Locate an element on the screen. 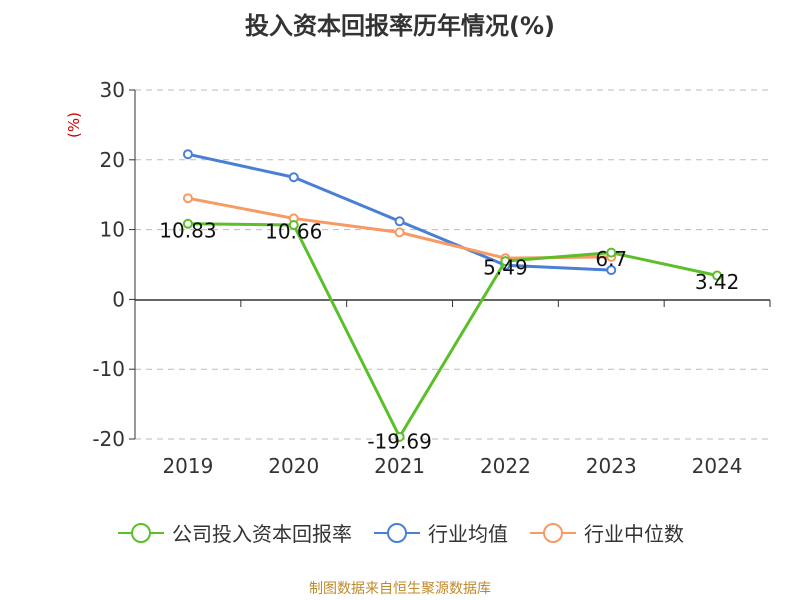 This screenshot has width=800, height=600. x-tick-label: 2019 is located at coordinates (187, 466).